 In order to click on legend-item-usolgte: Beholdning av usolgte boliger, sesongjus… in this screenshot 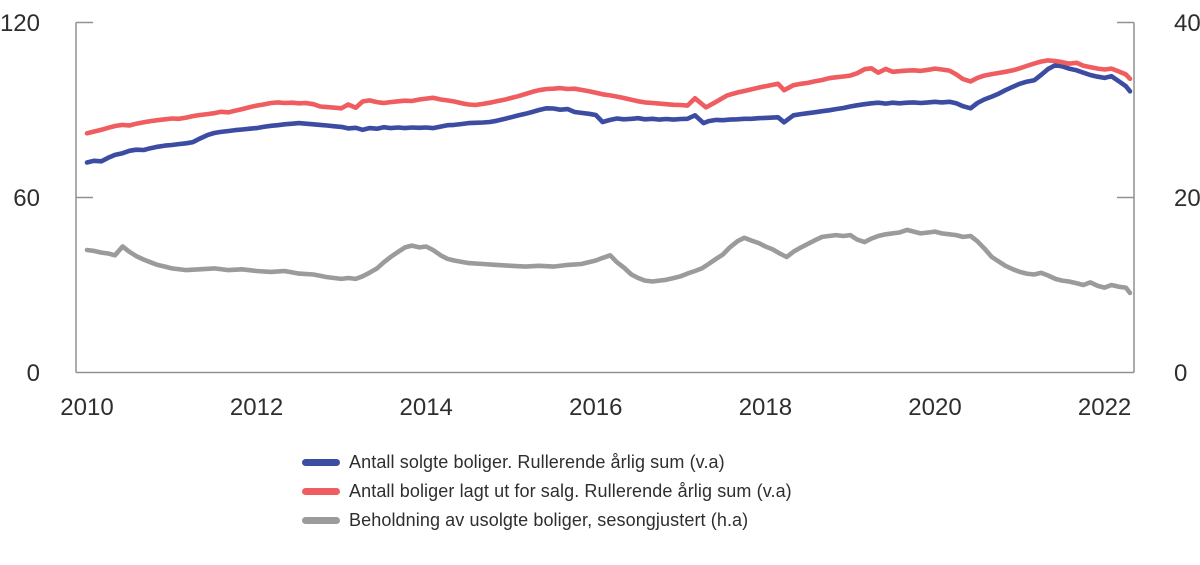, I will do `click(547, 520)`.